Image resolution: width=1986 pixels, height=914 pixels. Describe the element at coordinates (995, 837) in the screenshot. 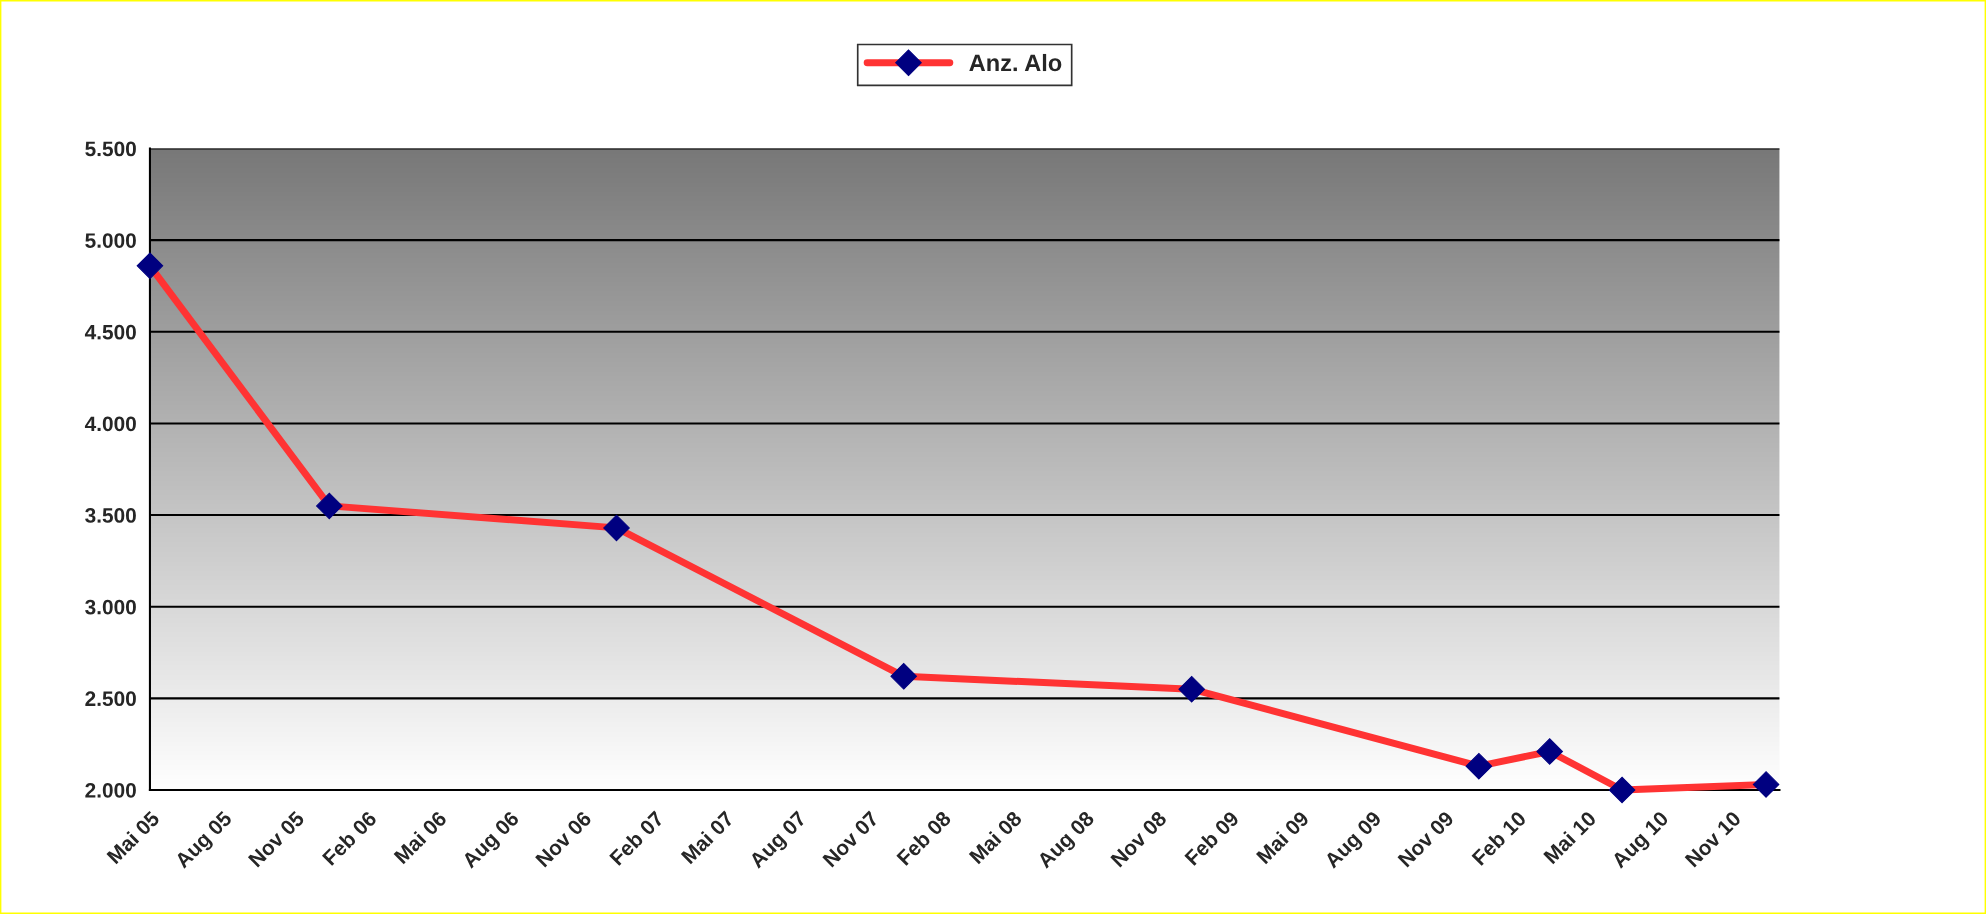

I see `x-tick-label: Mai 08` at that location.